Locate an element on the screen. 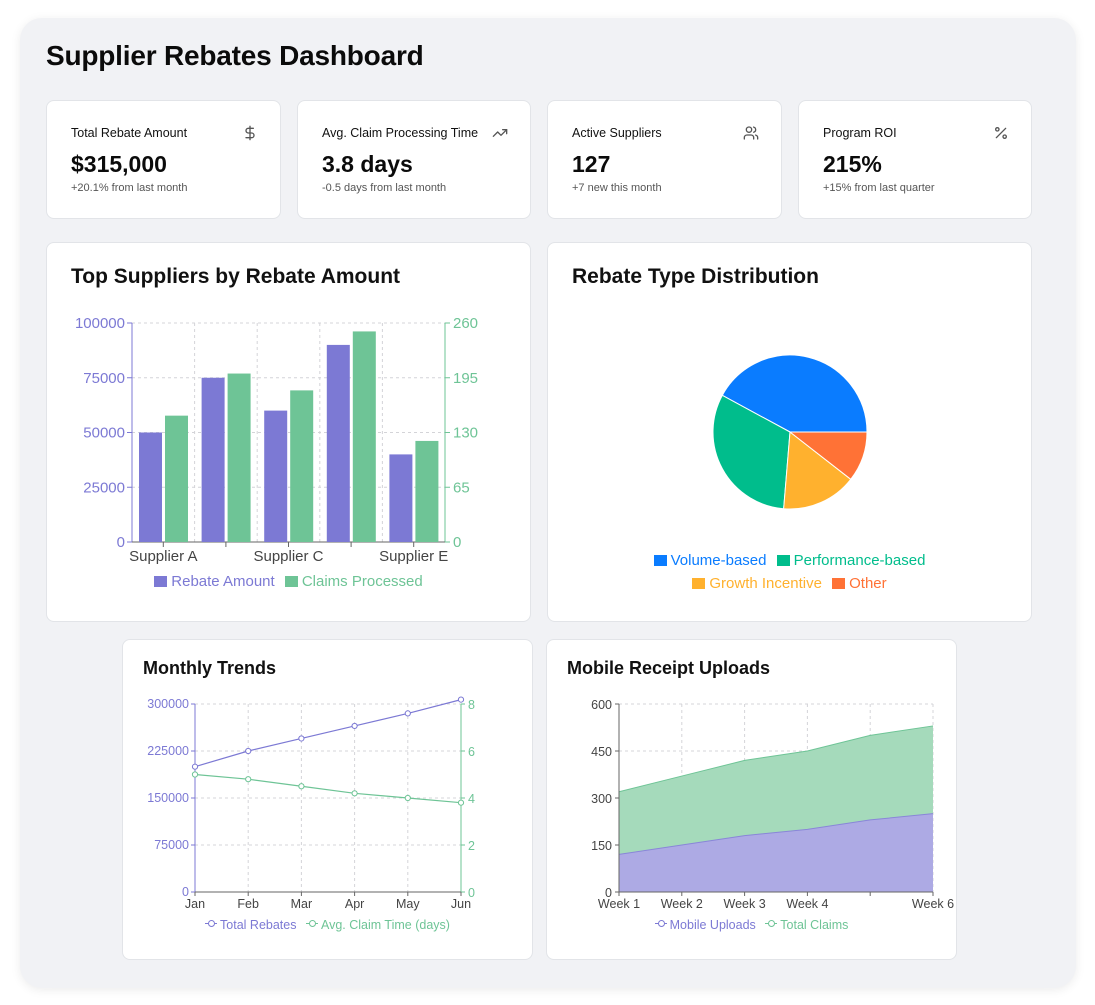  y-tick-label: 4 is located at coordinates (471, 799).